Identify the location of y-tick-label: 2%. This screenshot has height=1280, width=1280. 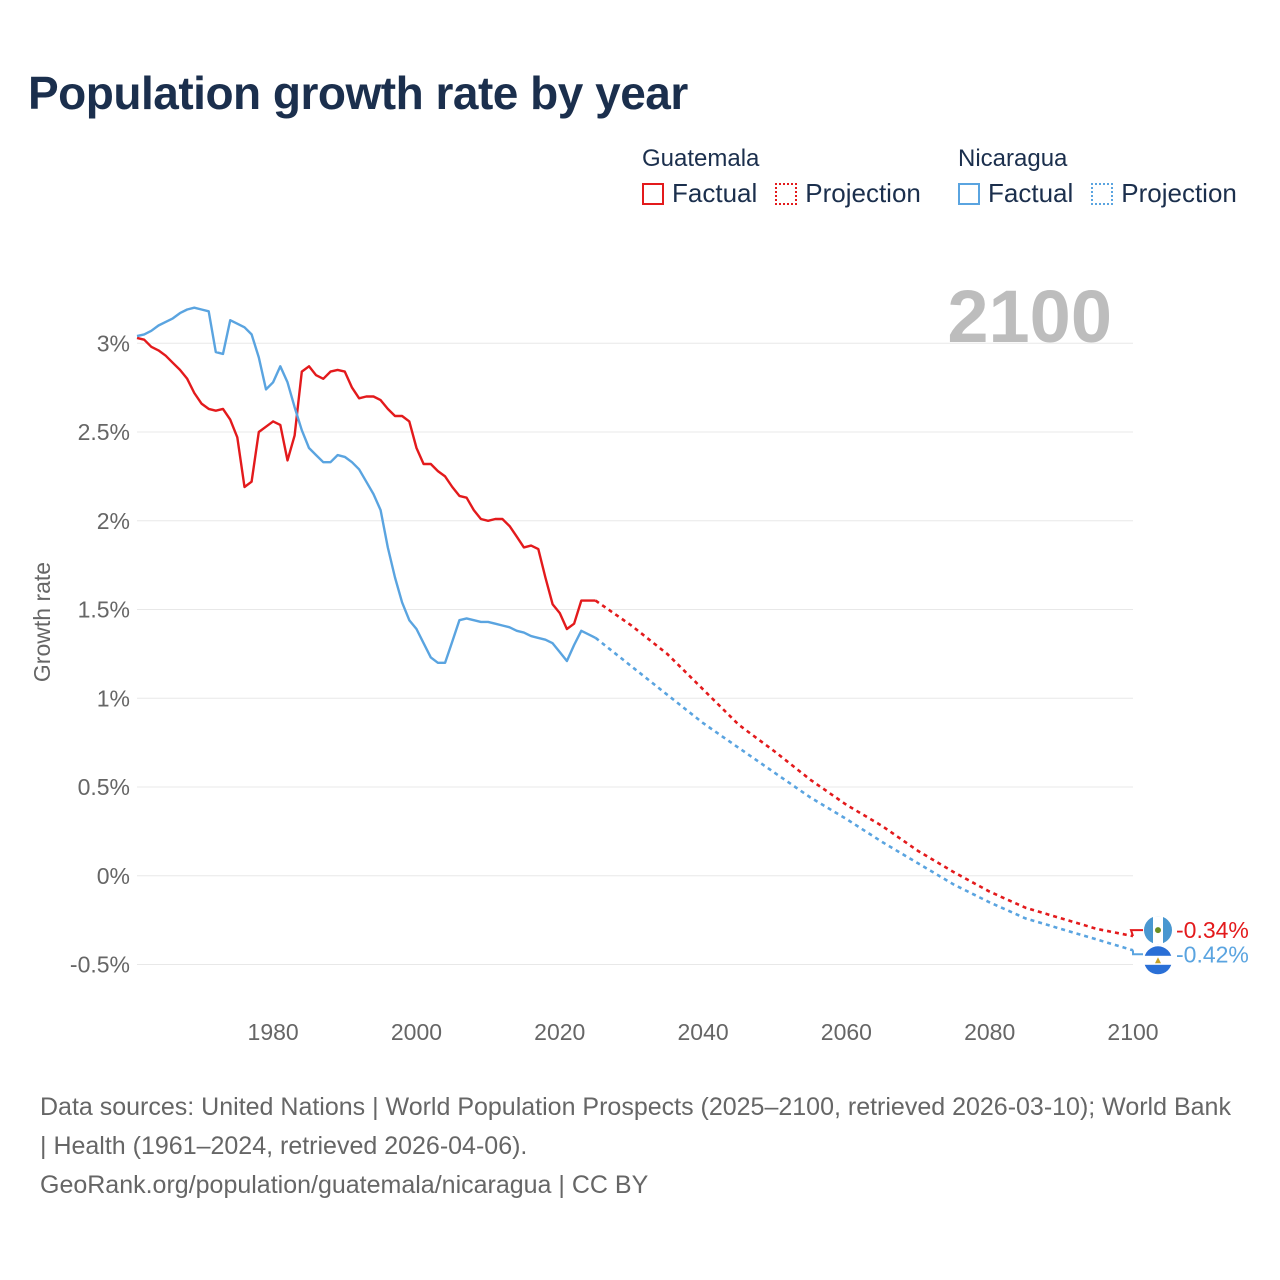
(113, 521).